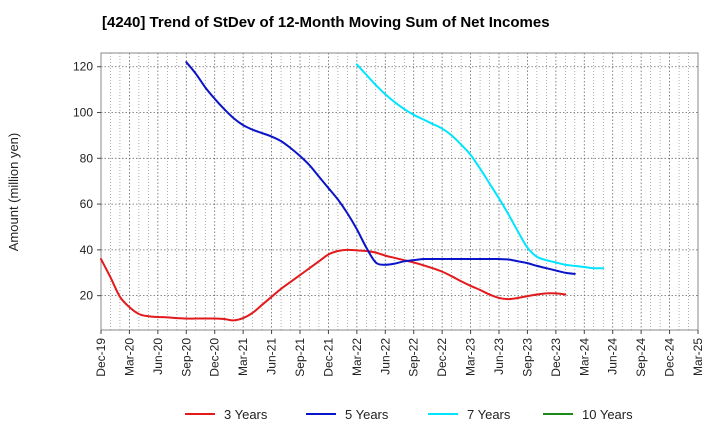 This screenshot has width=720, height=440. What do you see at coordinates (101, 357) in the screenshot?
I see `x-tick-label: Dec-19` at bounding box center [101, 357].